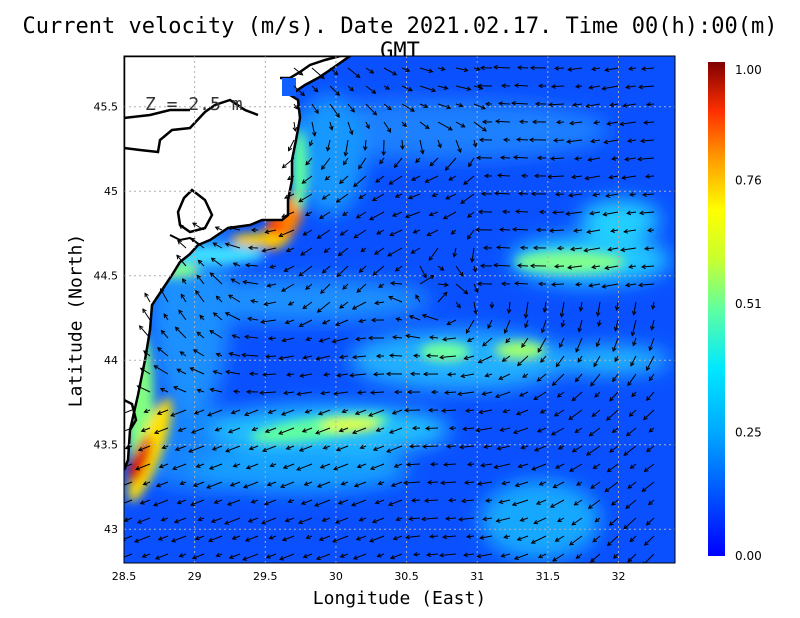 This screenshot has width=800, height=618. Describe the element at coordinates (548, 576) in the screenshot. I see `x-tick-label: 31.5` at that location.